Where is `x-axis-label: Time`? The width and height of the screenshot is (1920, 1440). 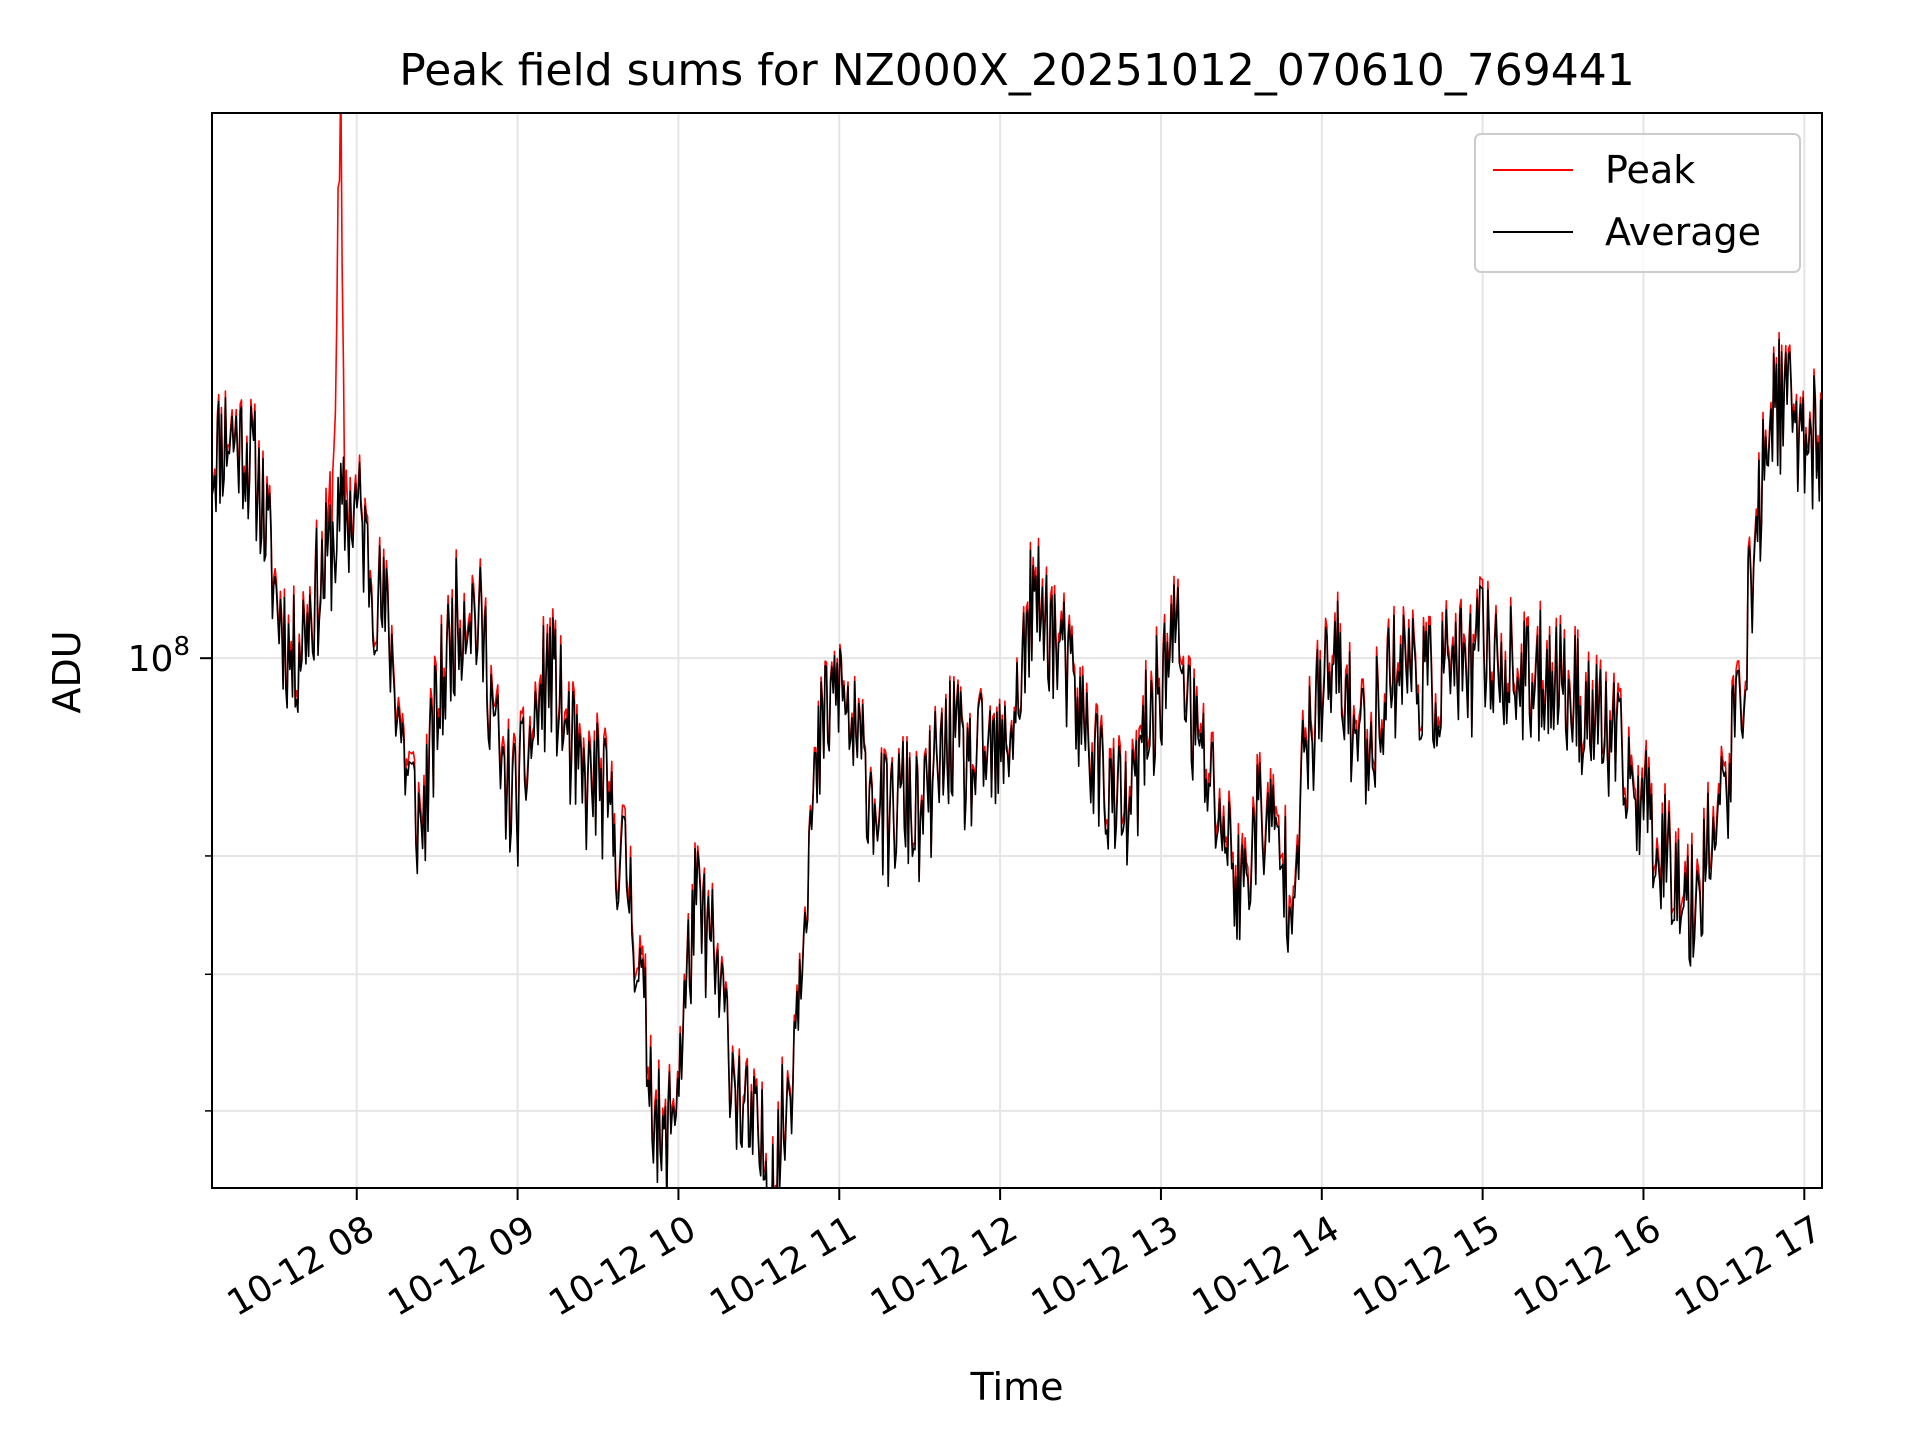 x-axis-label: Time is located at coordinates (1017, 1387).